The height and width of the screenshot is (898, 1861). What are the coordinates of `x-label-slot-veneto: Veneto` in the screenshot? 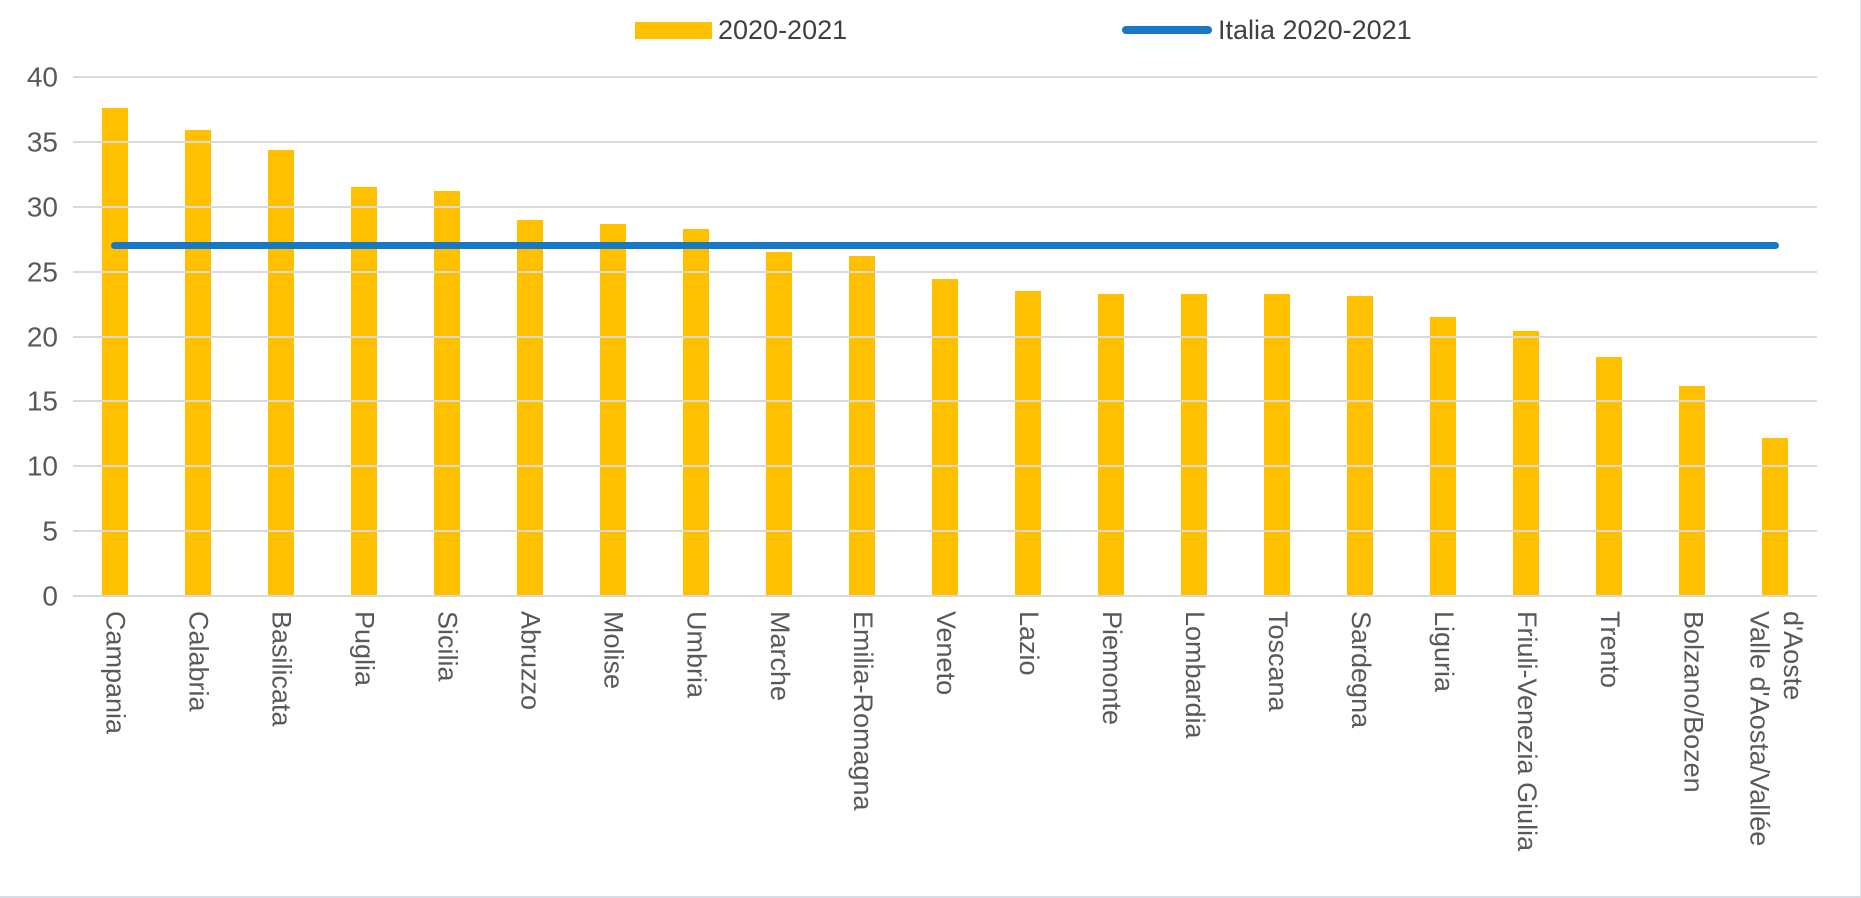 It's located at (944, 751).